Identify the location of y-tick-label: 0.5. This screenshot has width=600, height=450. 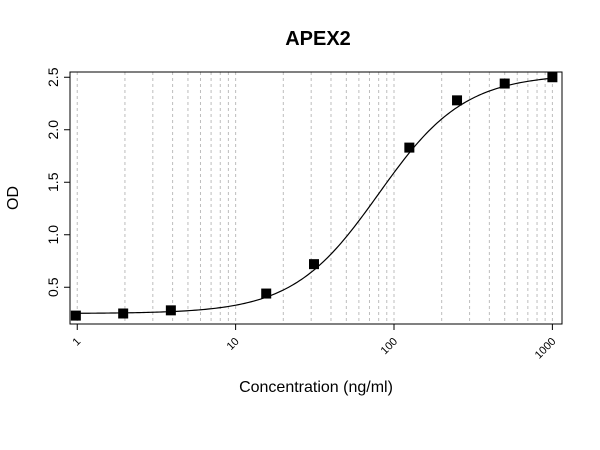
(53, 287).